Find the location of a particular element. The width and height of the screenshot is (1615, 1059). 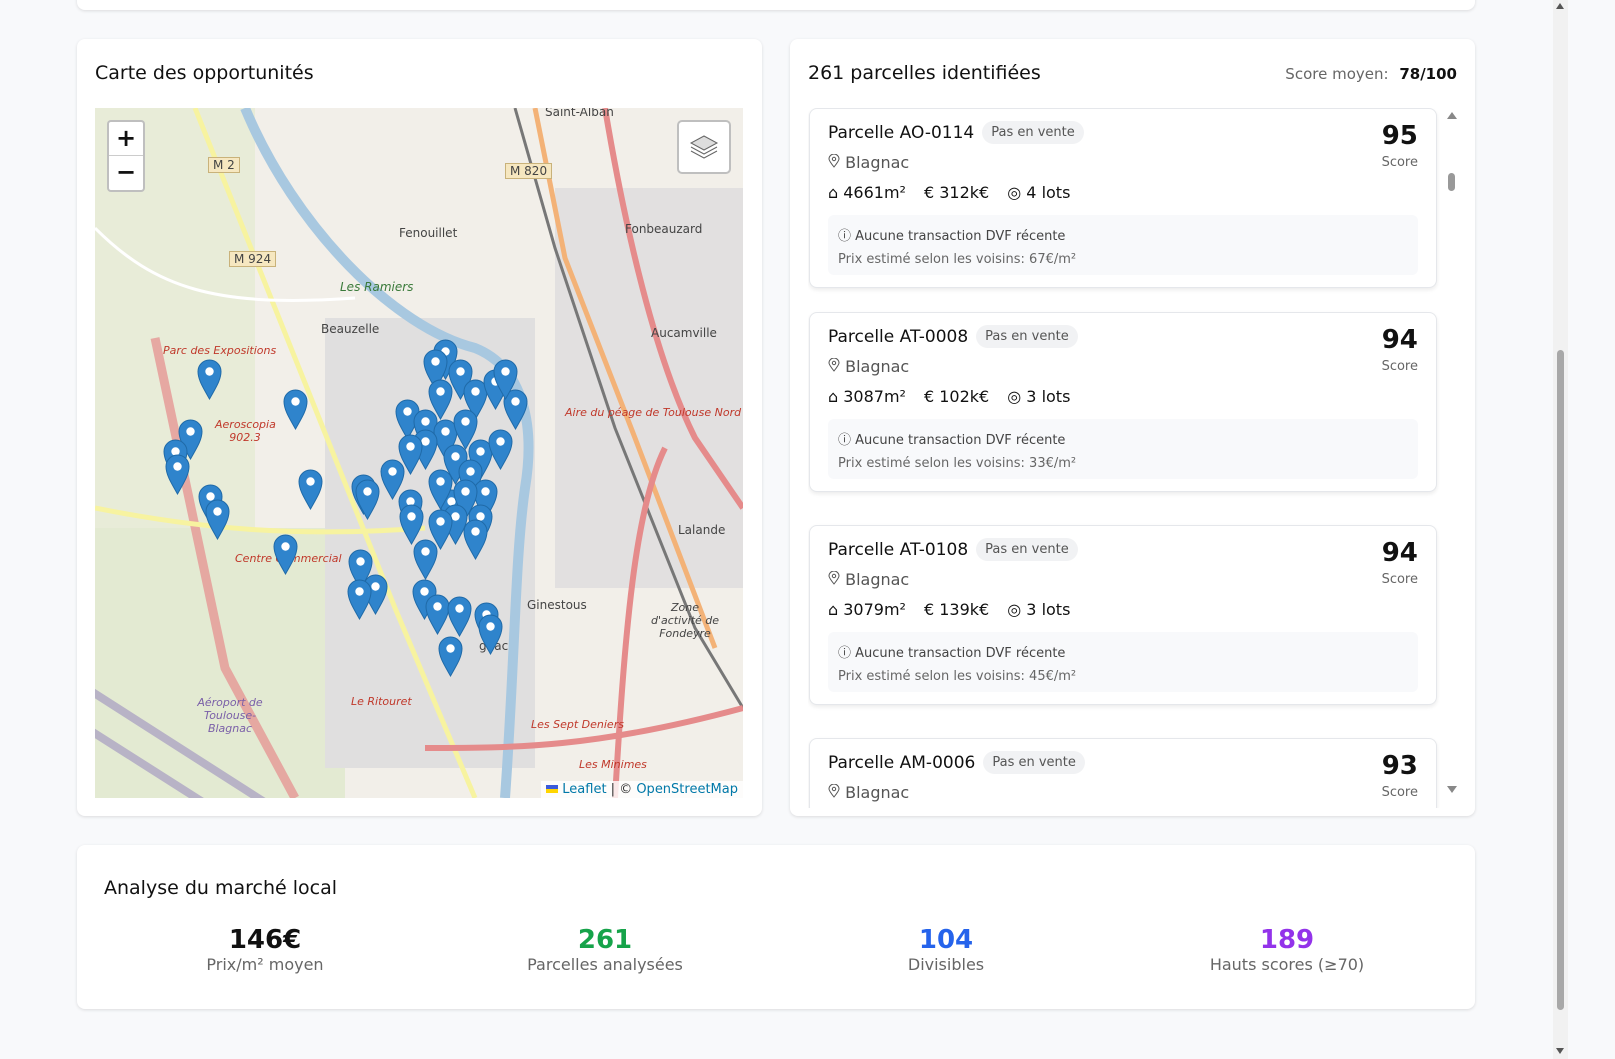

estimated-price: Prix estimé selon les voisins: 33€/m² is located at coordinates (957, 463).